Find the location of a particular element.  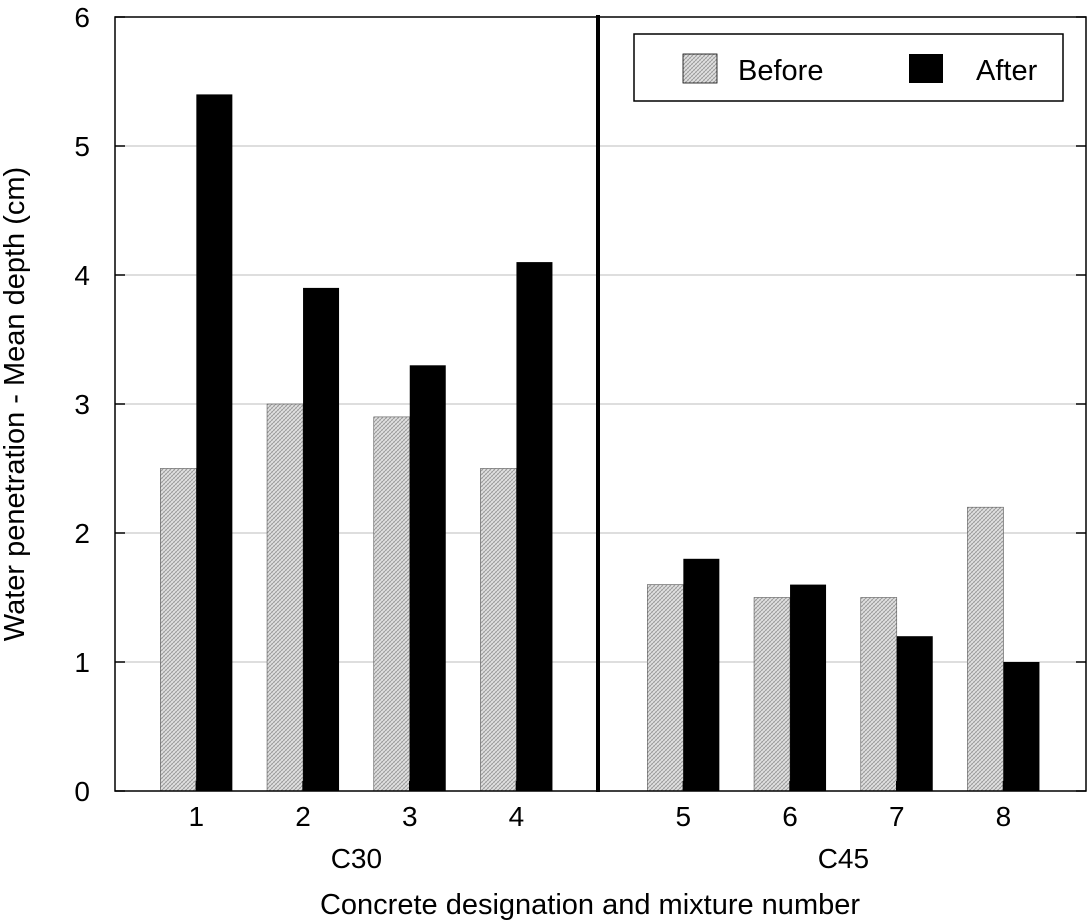

legend: Before After is located at coordinates (848, 67).